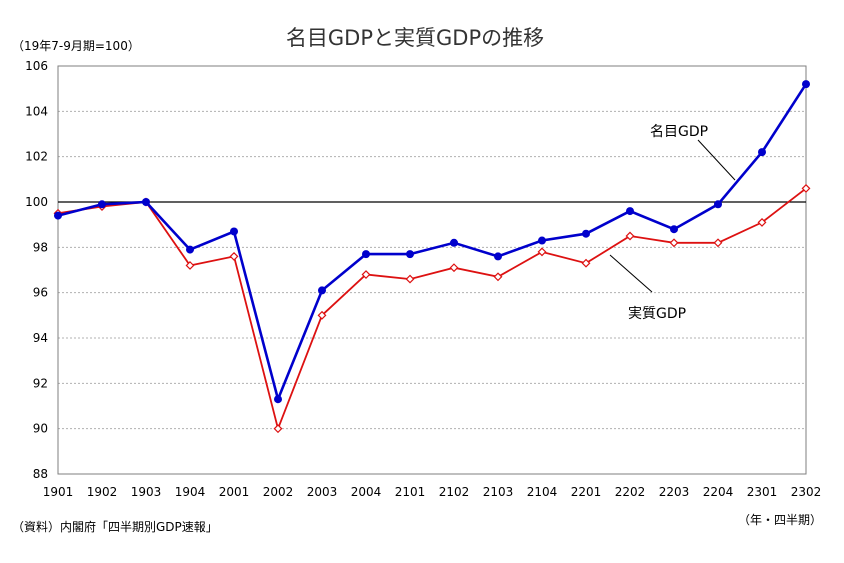 Image resolution: width=844 pixels, height=563 pixels. I want to click on x-tick-label: 2302, so click(806, 492).